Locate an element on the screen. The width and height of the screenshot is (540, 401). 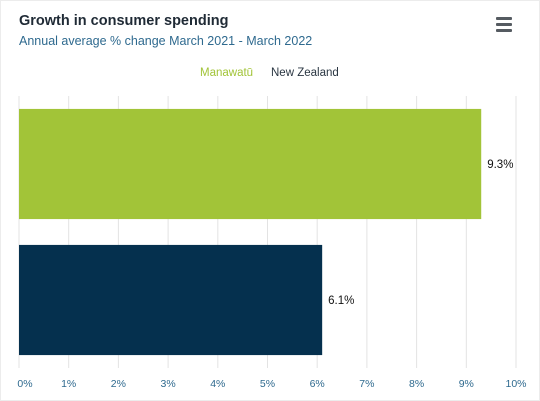
legend-item-manawatu: Manawatū is located at coordinates (227, 73).